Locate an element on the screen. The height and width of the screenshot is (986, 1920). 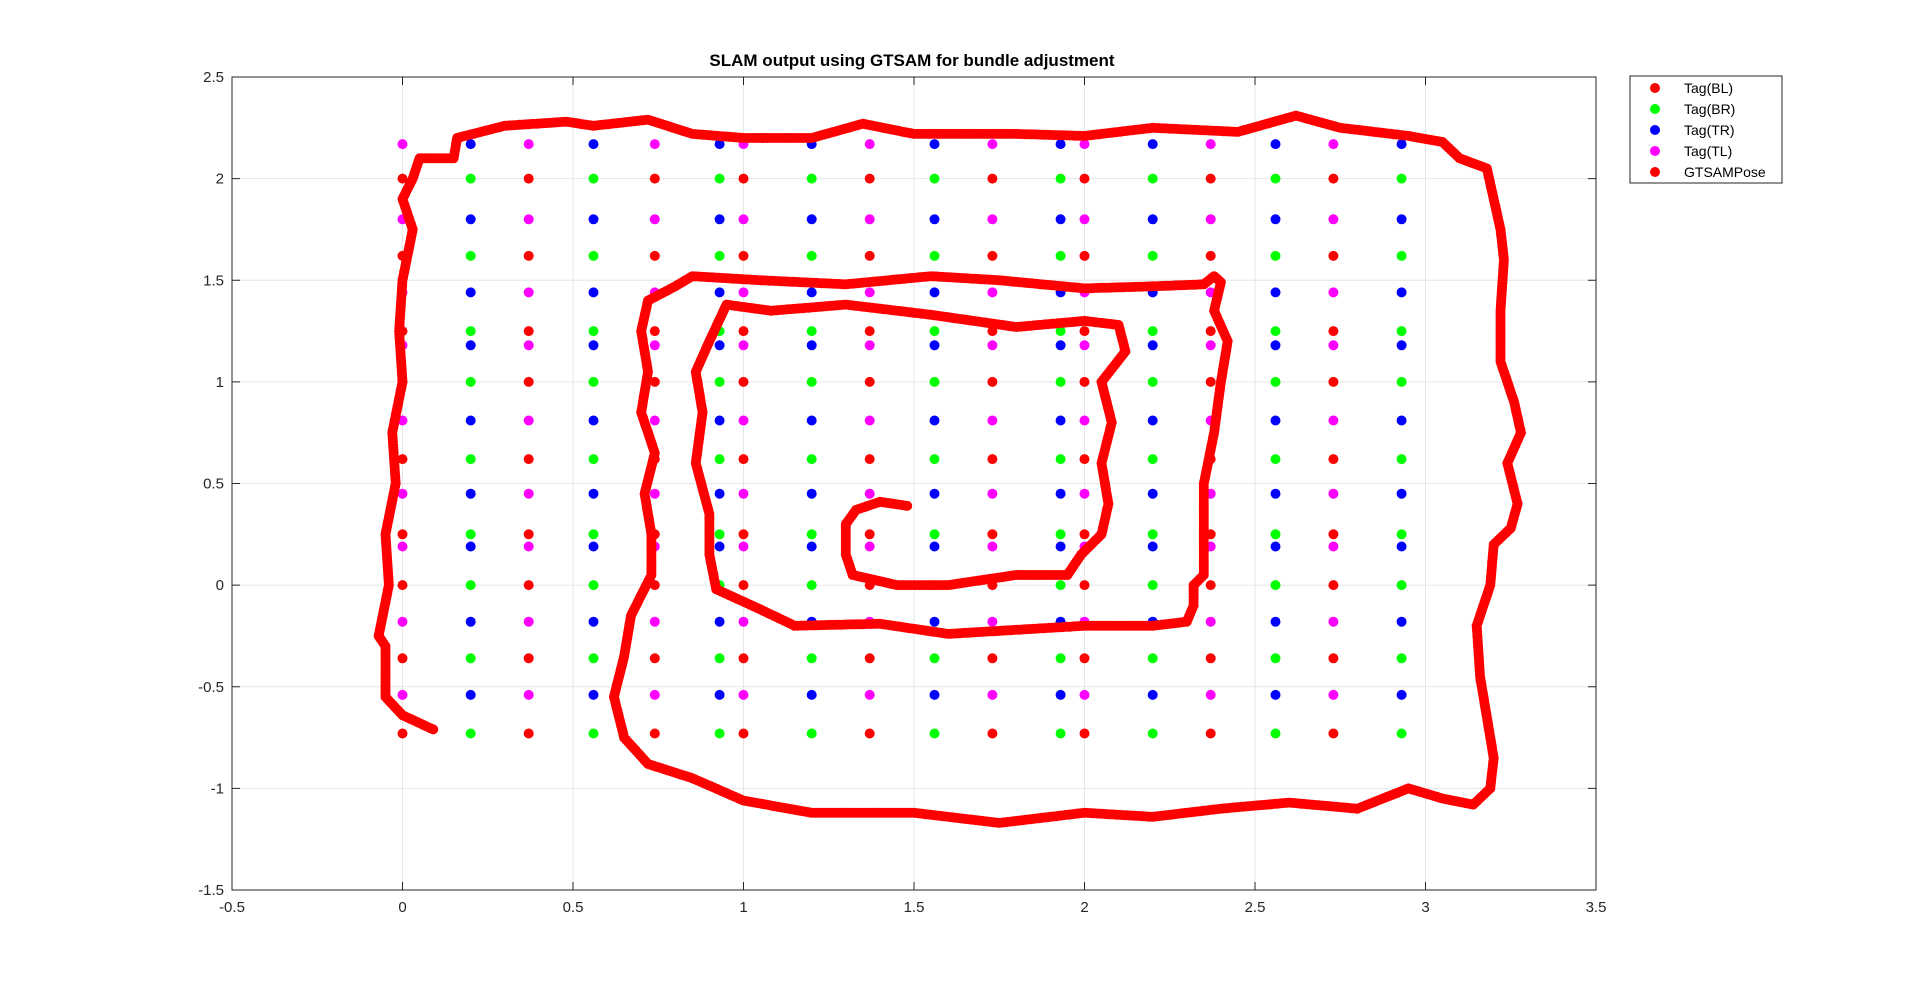
x-tick-label: 0 is located at coordinates (402, 907).